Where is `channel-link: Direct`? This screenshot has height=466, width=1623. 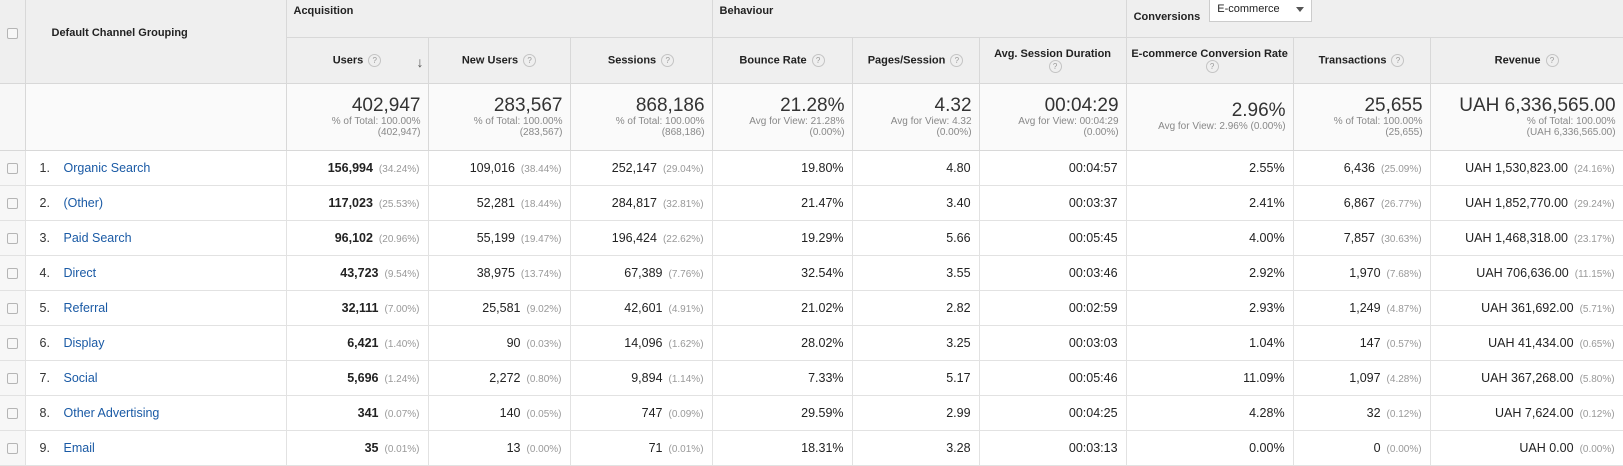 channel-link: Direct is located at coordinates (80, 272).